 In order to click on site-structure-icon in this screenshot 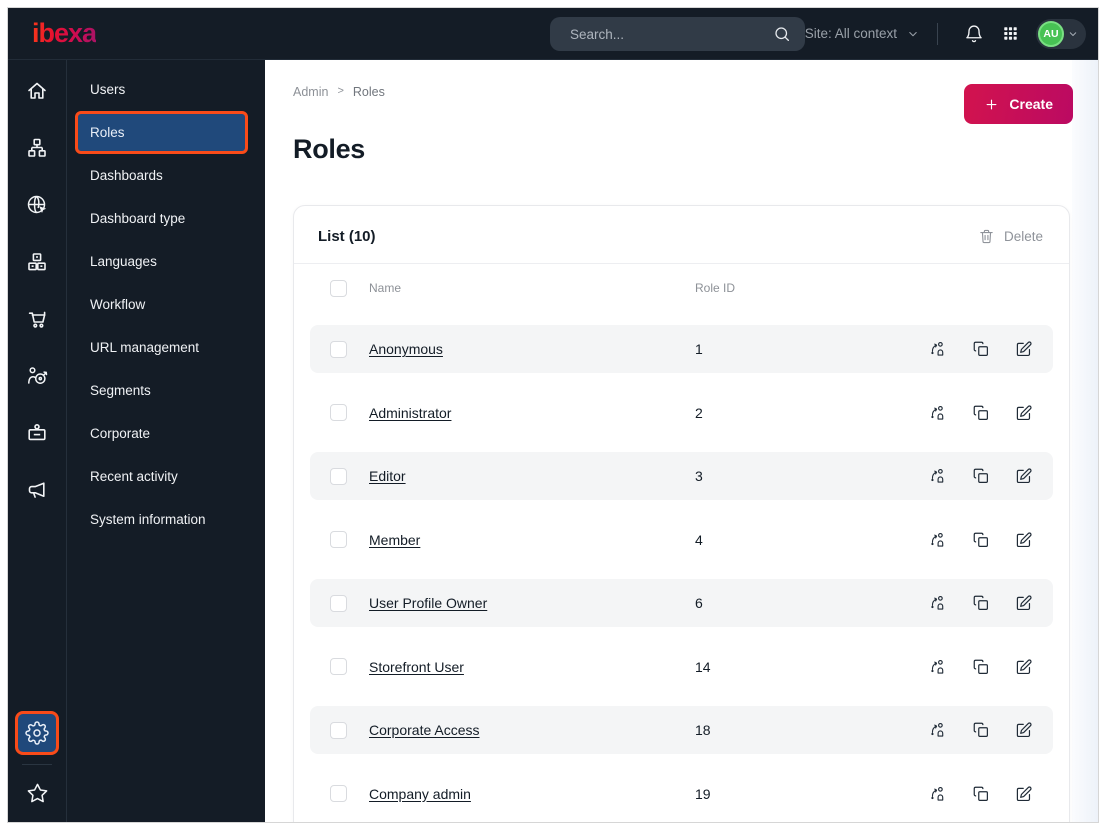, I will do `click(37, 148)`.